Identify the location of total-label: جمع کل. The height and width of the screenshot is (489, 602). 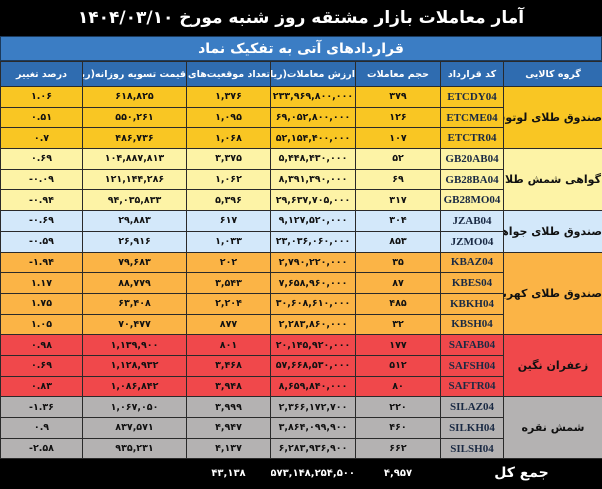
(521, 473).